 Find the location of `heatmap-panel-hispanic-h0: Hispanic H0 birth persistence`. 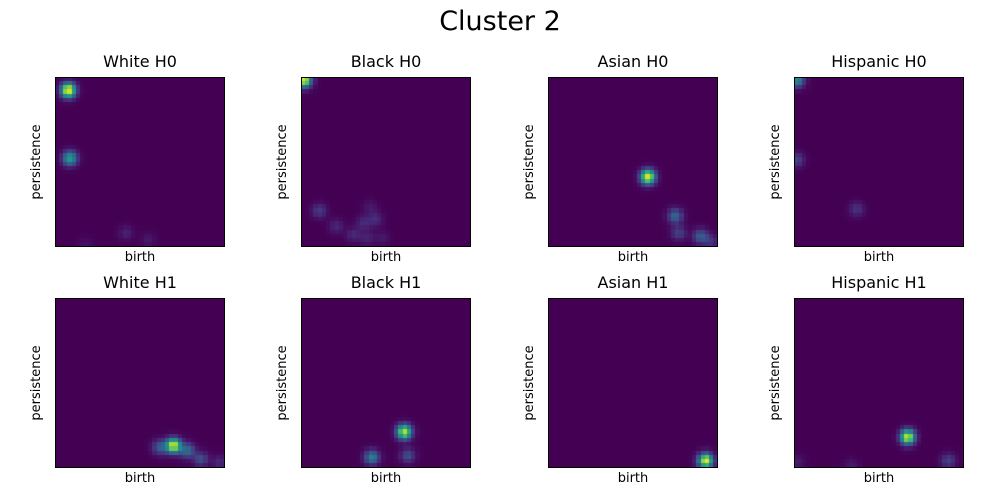

heatmap-panel-hispanic-h0: Hispanic H0 birth persistence is located at coordinates (866, 158).